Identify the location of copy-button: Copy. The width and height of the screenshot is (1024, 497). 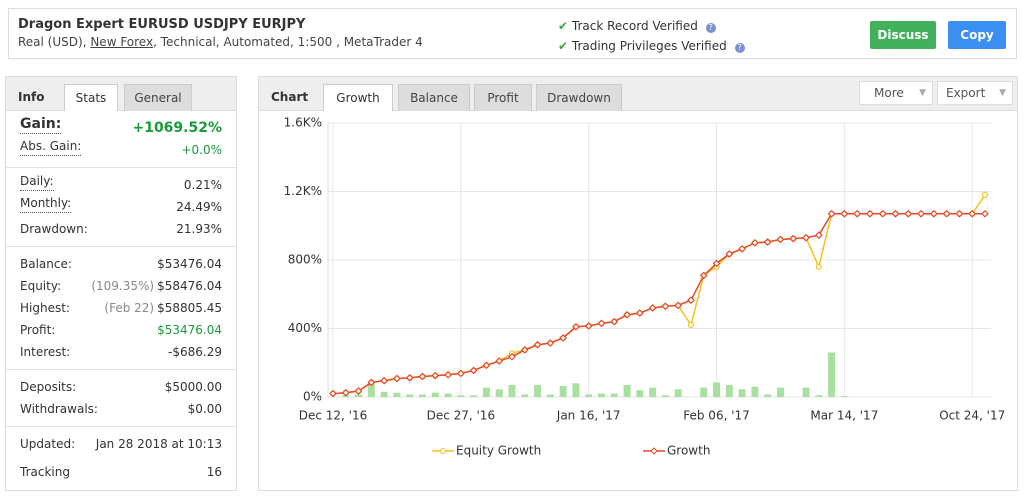
(977, 35).